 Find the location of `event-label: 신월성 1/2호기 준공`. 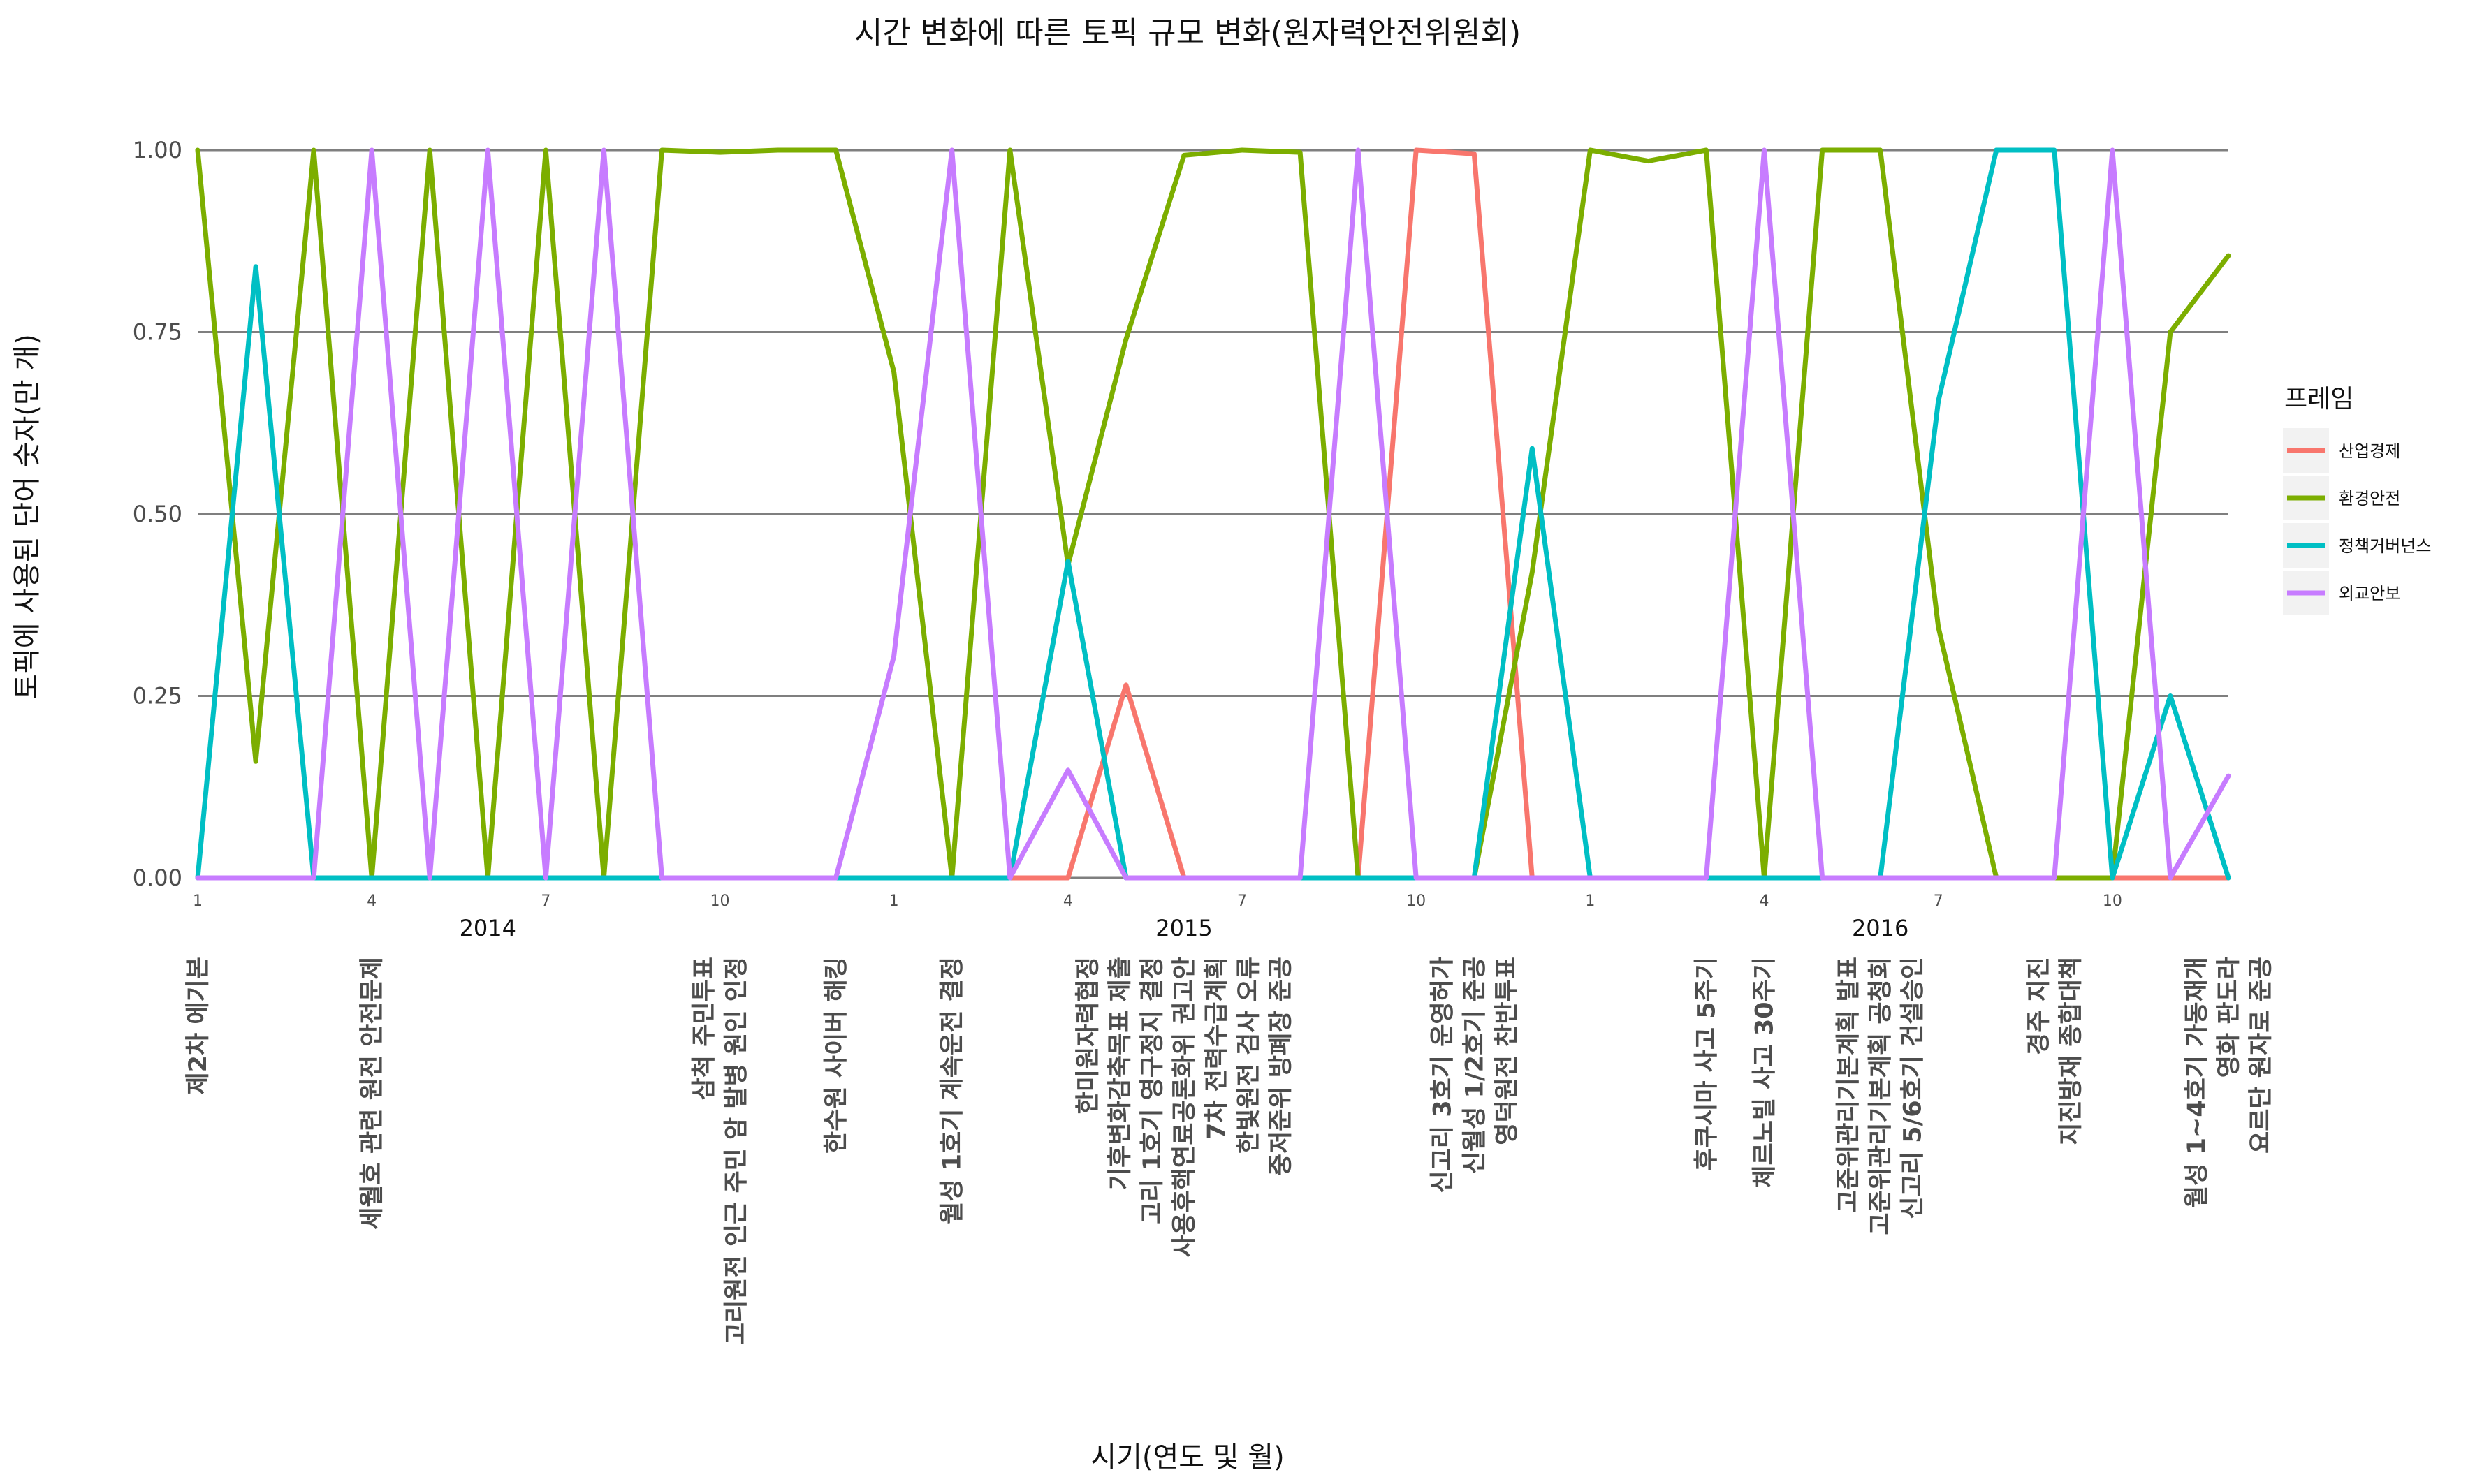

event-label: 신월성 1/2호기 준공 is located at coordinates (1475, 1065).